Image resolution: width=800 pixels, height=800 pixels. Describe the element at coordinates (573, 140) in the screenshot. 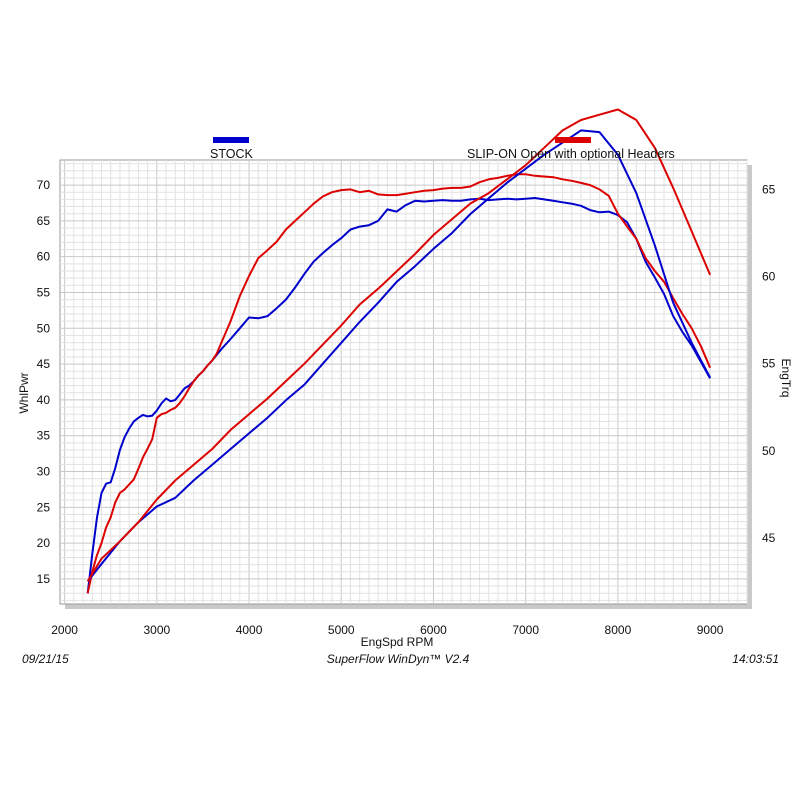

I see `legend-swatch-headers` at that location.